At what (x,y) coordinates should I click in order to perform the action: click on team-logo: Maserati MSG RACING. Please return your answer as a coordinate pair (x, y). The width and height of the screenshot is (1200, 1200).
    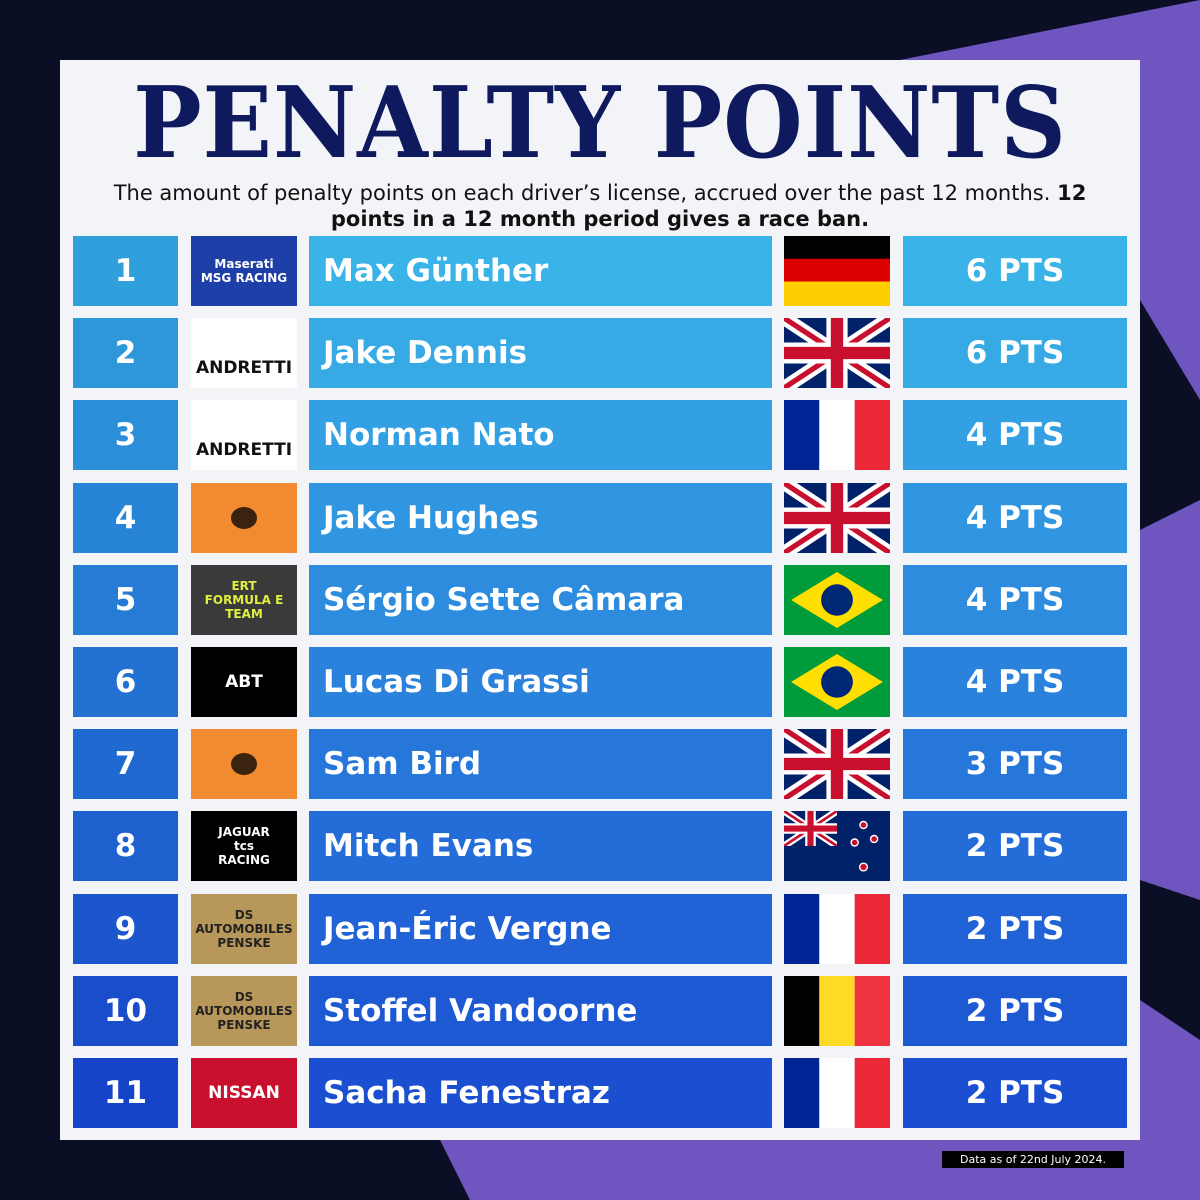
    Looking at the image, I should click on (244, 271).